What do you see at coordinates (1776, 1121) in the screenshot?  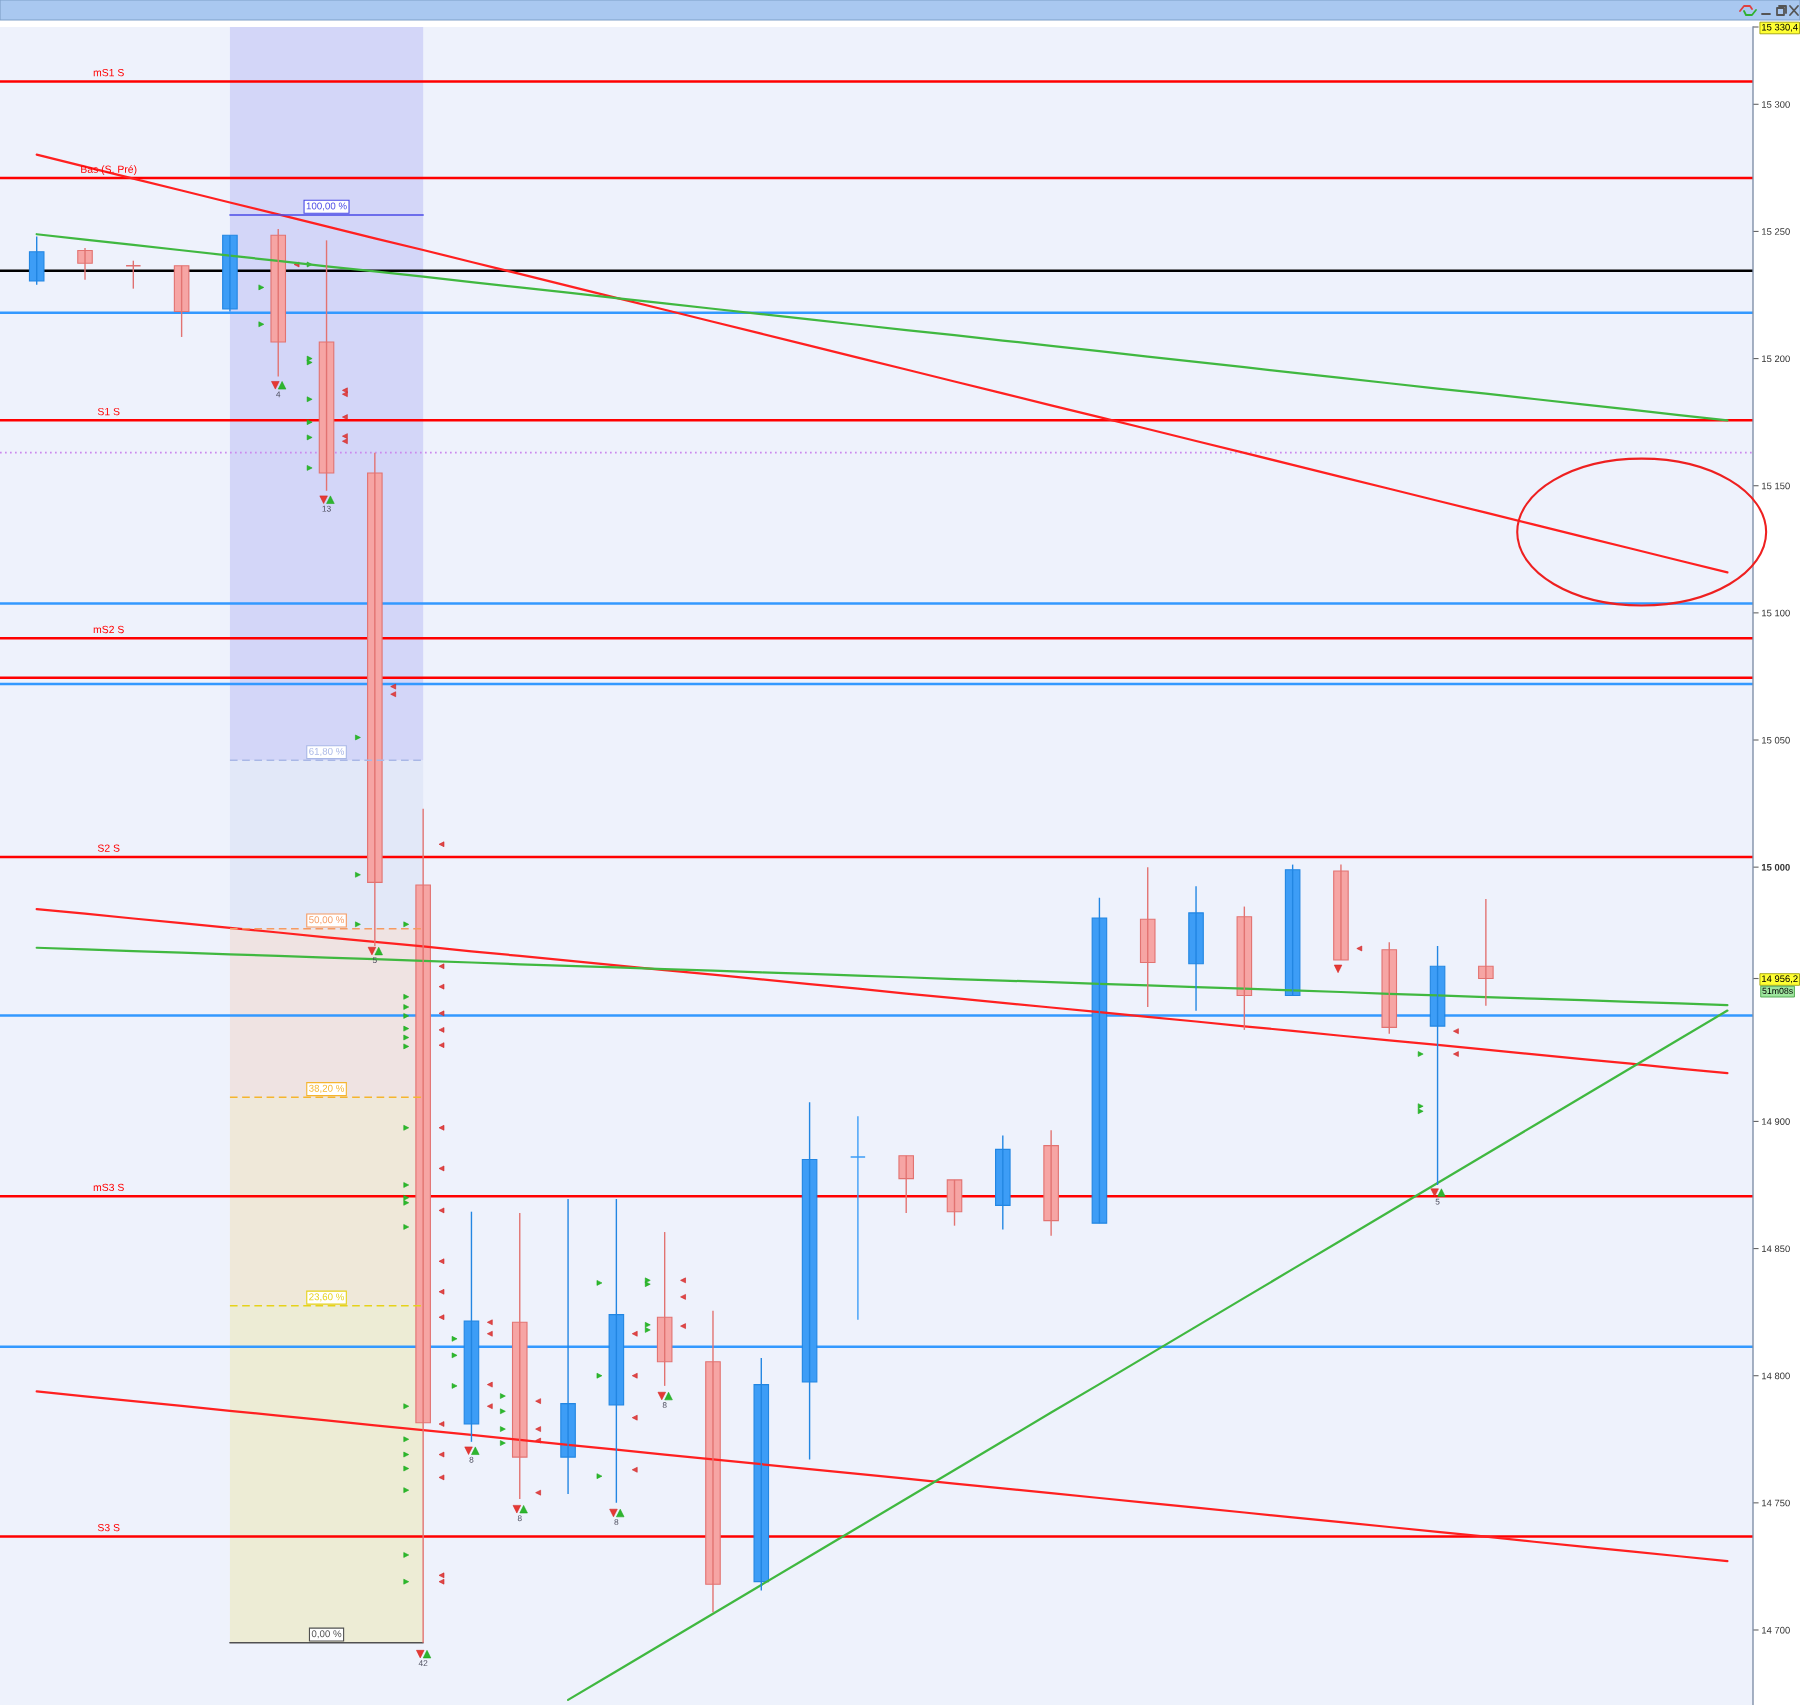 I see `y-tick-label: 14 900` at bounding box center [1776, 1121].